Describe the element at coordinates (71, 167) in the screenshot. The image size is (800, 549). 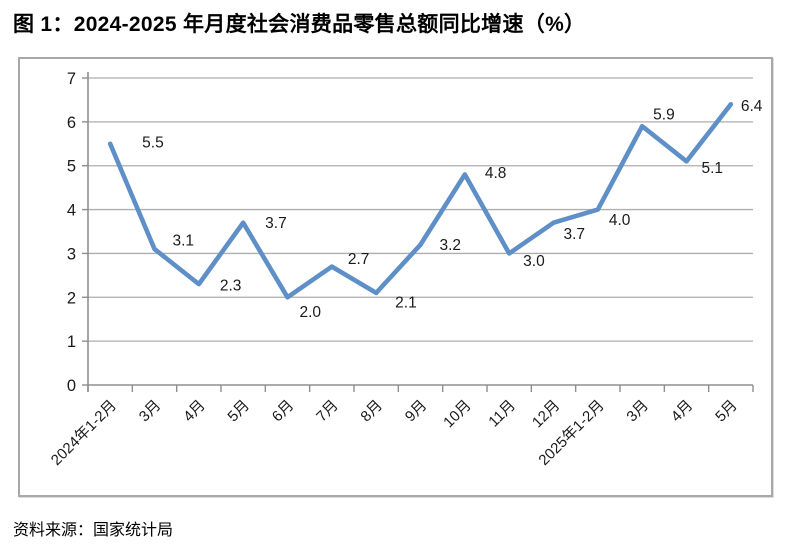
I see `y-tick-label: 5` at that location.